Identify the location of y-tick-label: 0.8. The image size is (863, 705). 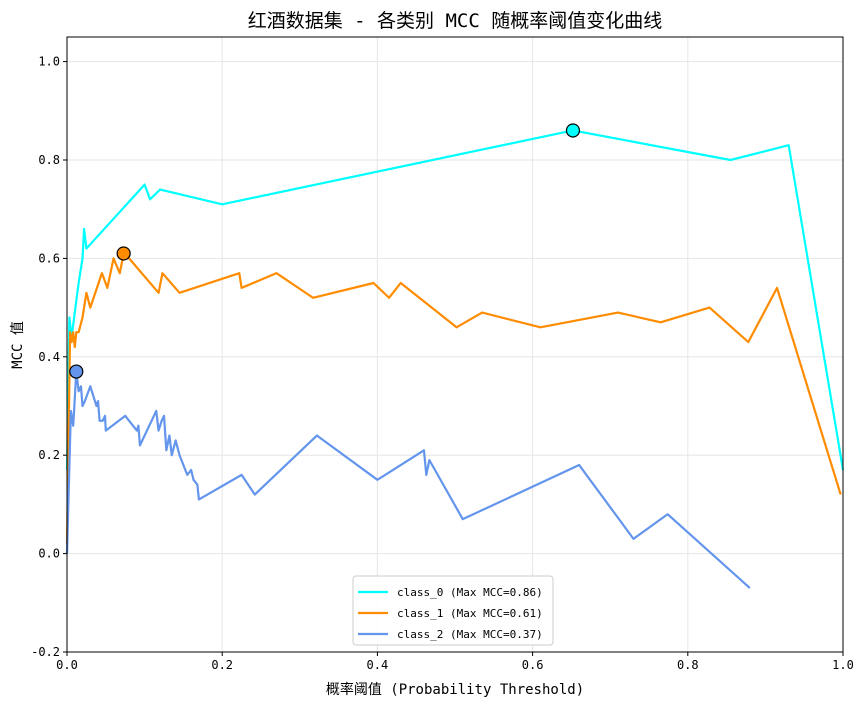
(49, 160).